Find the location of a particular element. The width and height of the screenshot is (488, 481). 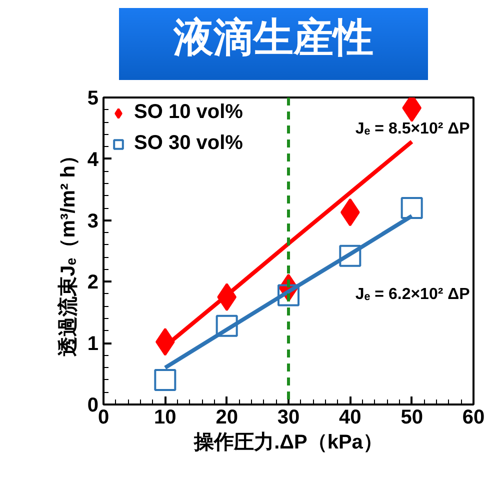

y-tick-label: 5 is located at coordinates (92, 99).